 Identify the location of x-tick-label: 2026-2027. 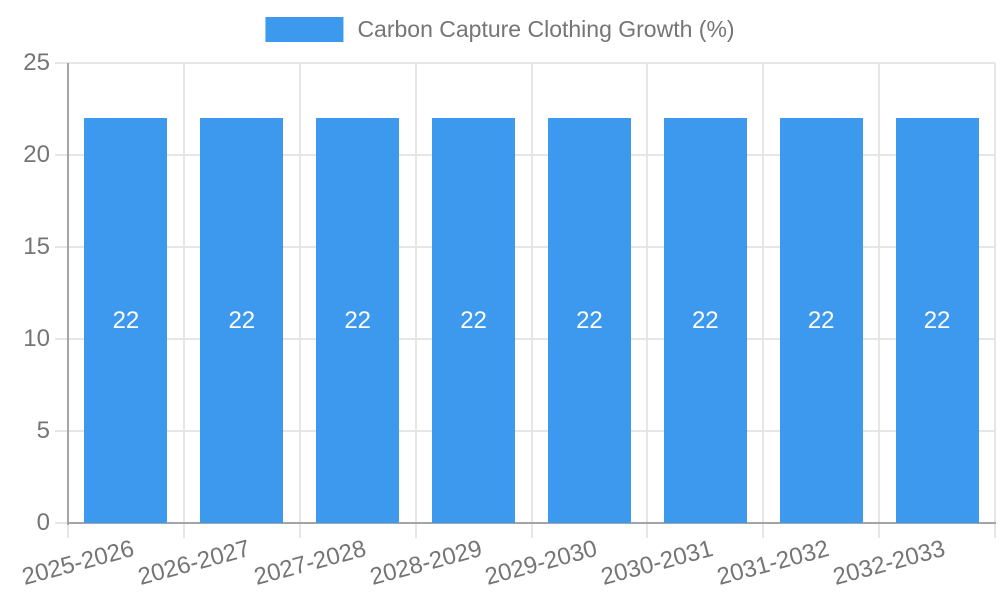
(193, 563).